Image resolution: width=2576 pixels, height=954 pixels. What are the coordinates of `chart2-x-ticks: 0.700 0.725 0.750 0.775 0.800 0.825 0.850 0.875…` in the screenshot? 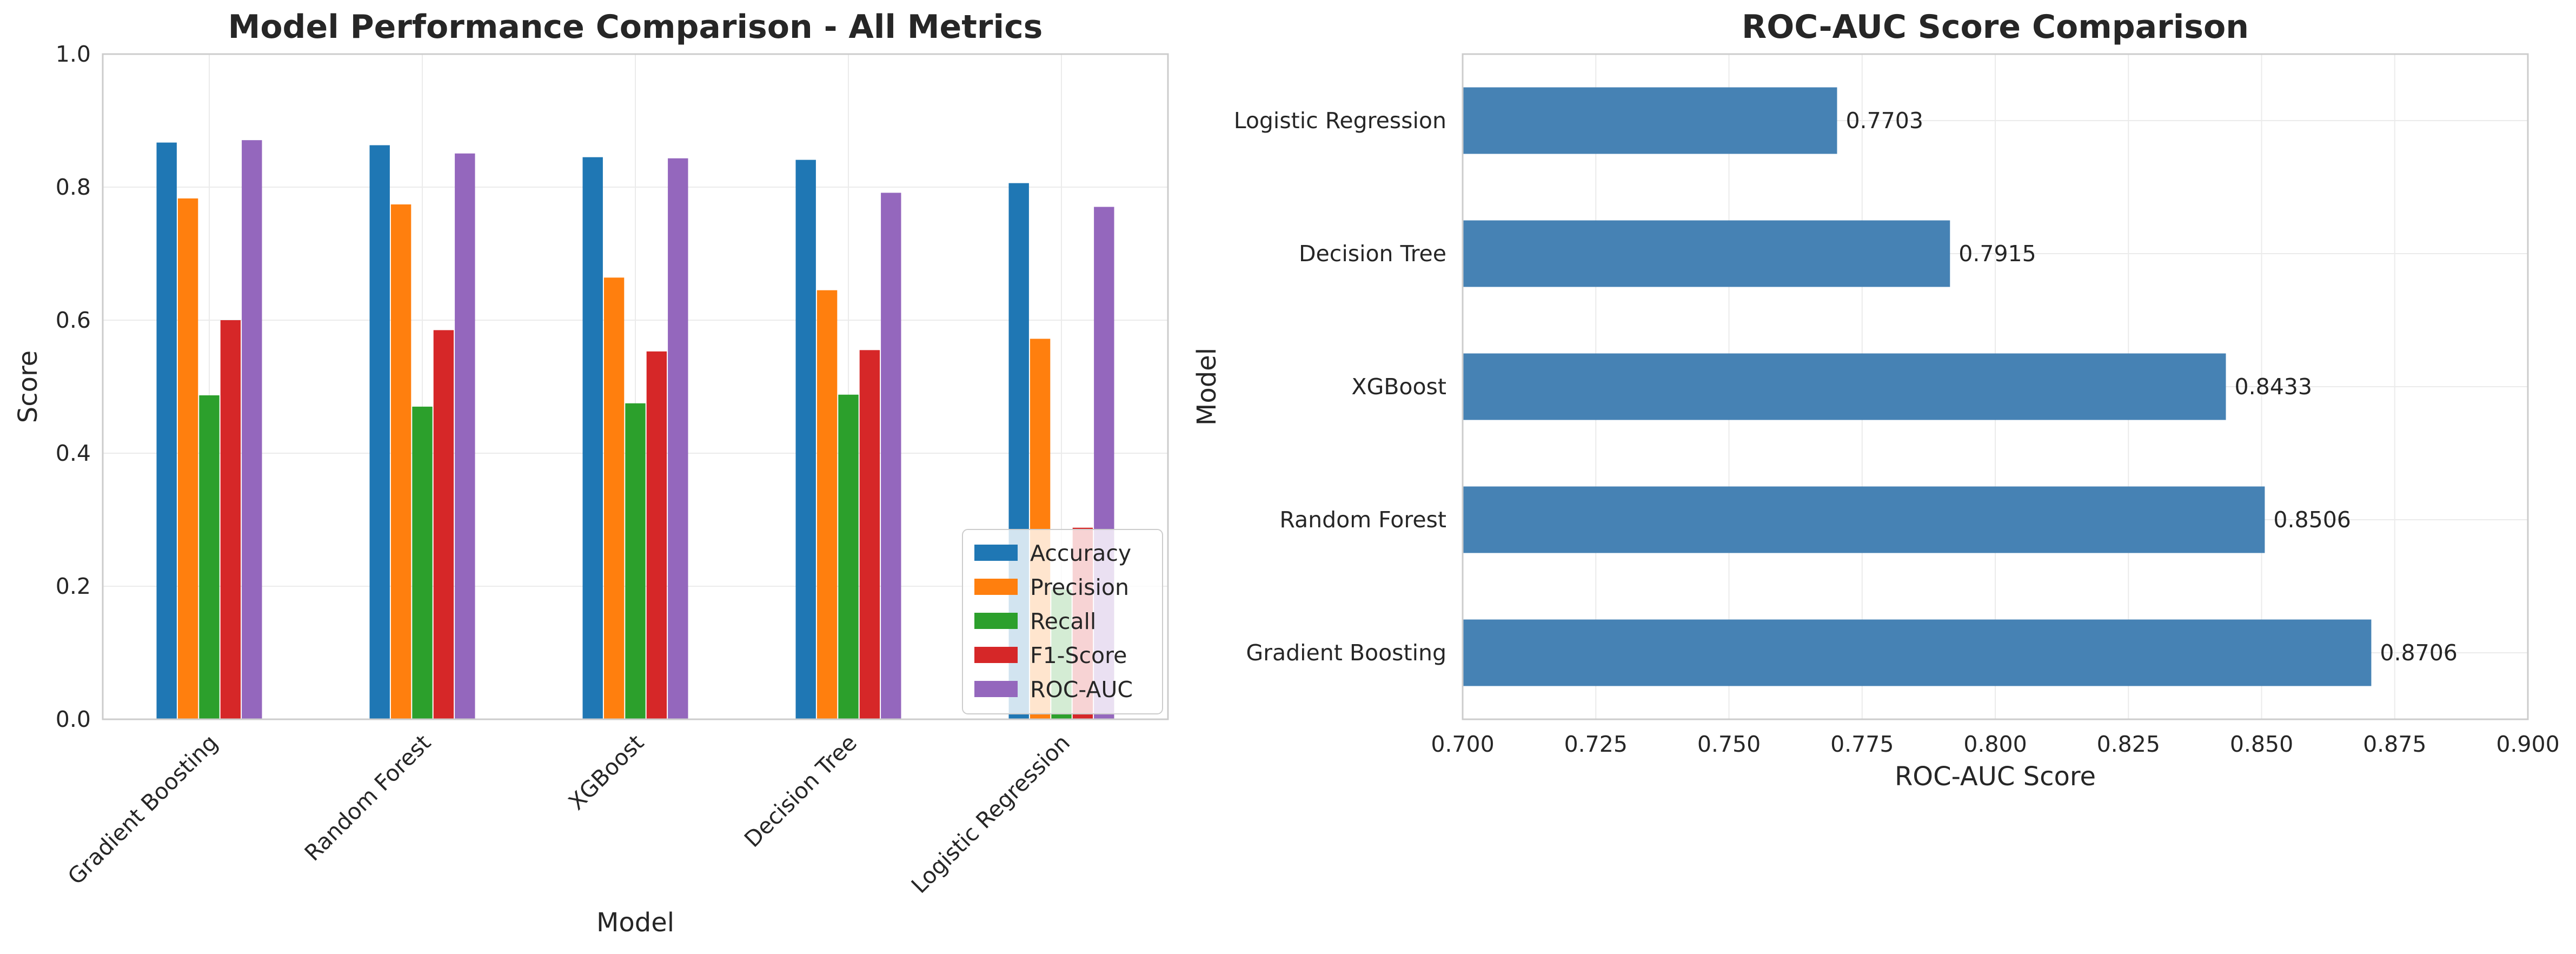 It's located at (1995, 744).